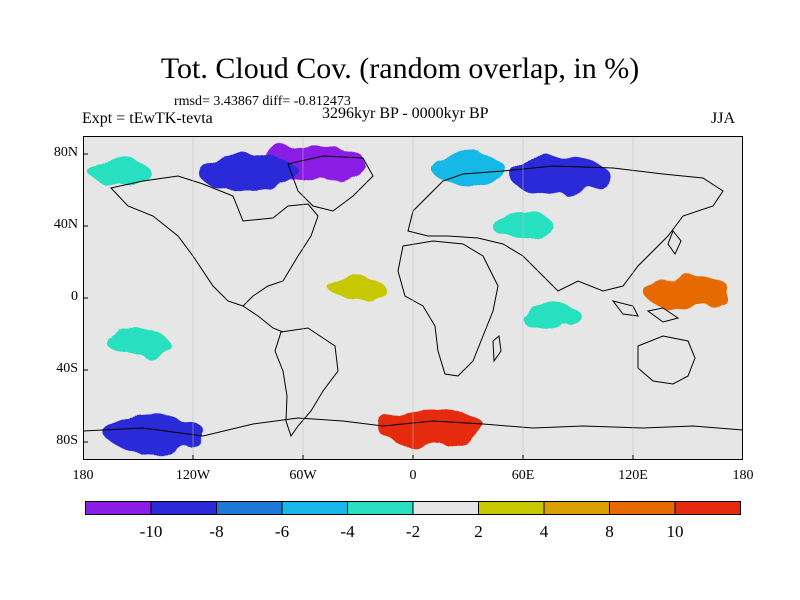 This screenshot has width=800, height=600. What do you see at coordinates (723, 118) in the screenshot?
I see `season-label: JJA` at bounding box center [723, 118].